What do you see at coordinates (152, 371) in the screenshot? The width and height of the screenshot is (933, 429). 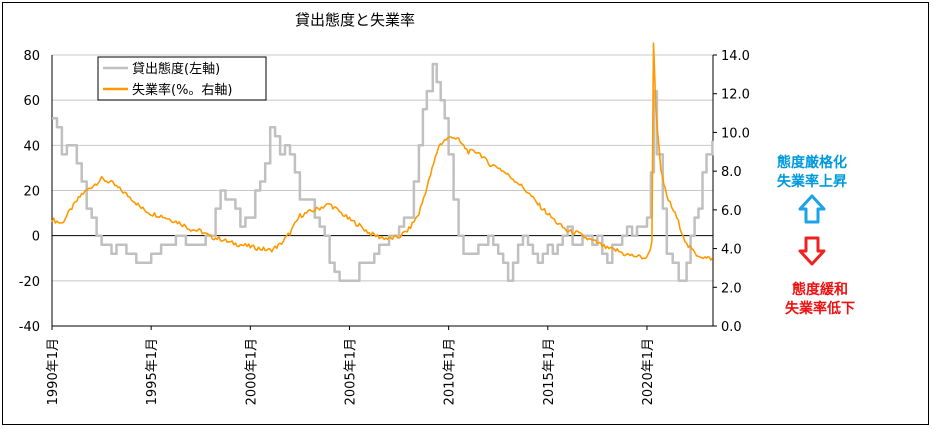 I see `x-tick-label: 1995年1月` at bounding box center [152, 371].